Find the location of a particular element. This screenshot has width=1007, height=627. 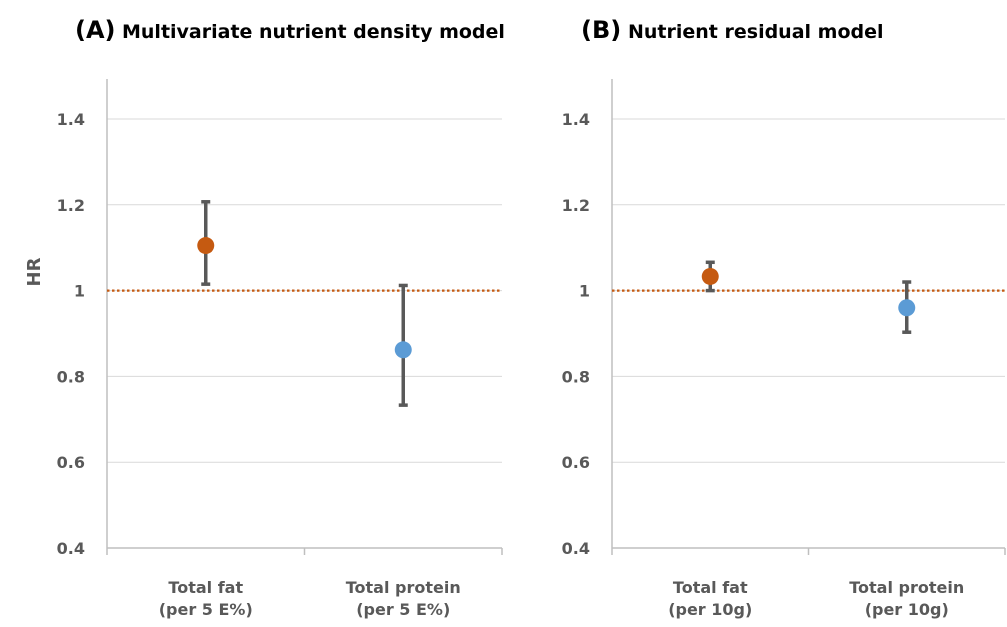

panel-a-y-tick-label: 0.6 is located at coordinates (71, 462).